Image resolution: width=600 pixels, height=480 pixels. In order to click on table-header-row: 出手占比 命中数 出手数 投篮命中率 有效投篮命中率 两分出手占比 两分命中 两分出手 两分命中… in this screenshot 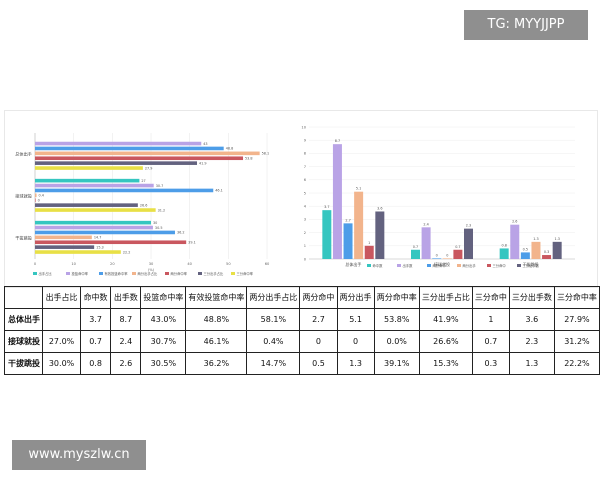, I will do `click(301, 297)`.